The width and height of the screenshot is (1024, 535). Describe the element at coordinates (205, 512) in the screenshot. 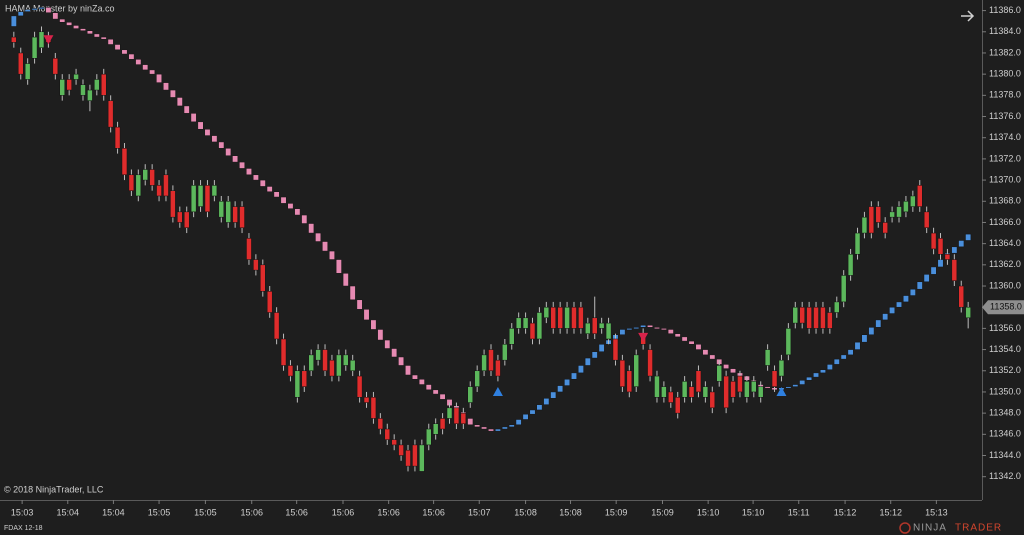

I see `x-tick-label: 15:05` at that location.